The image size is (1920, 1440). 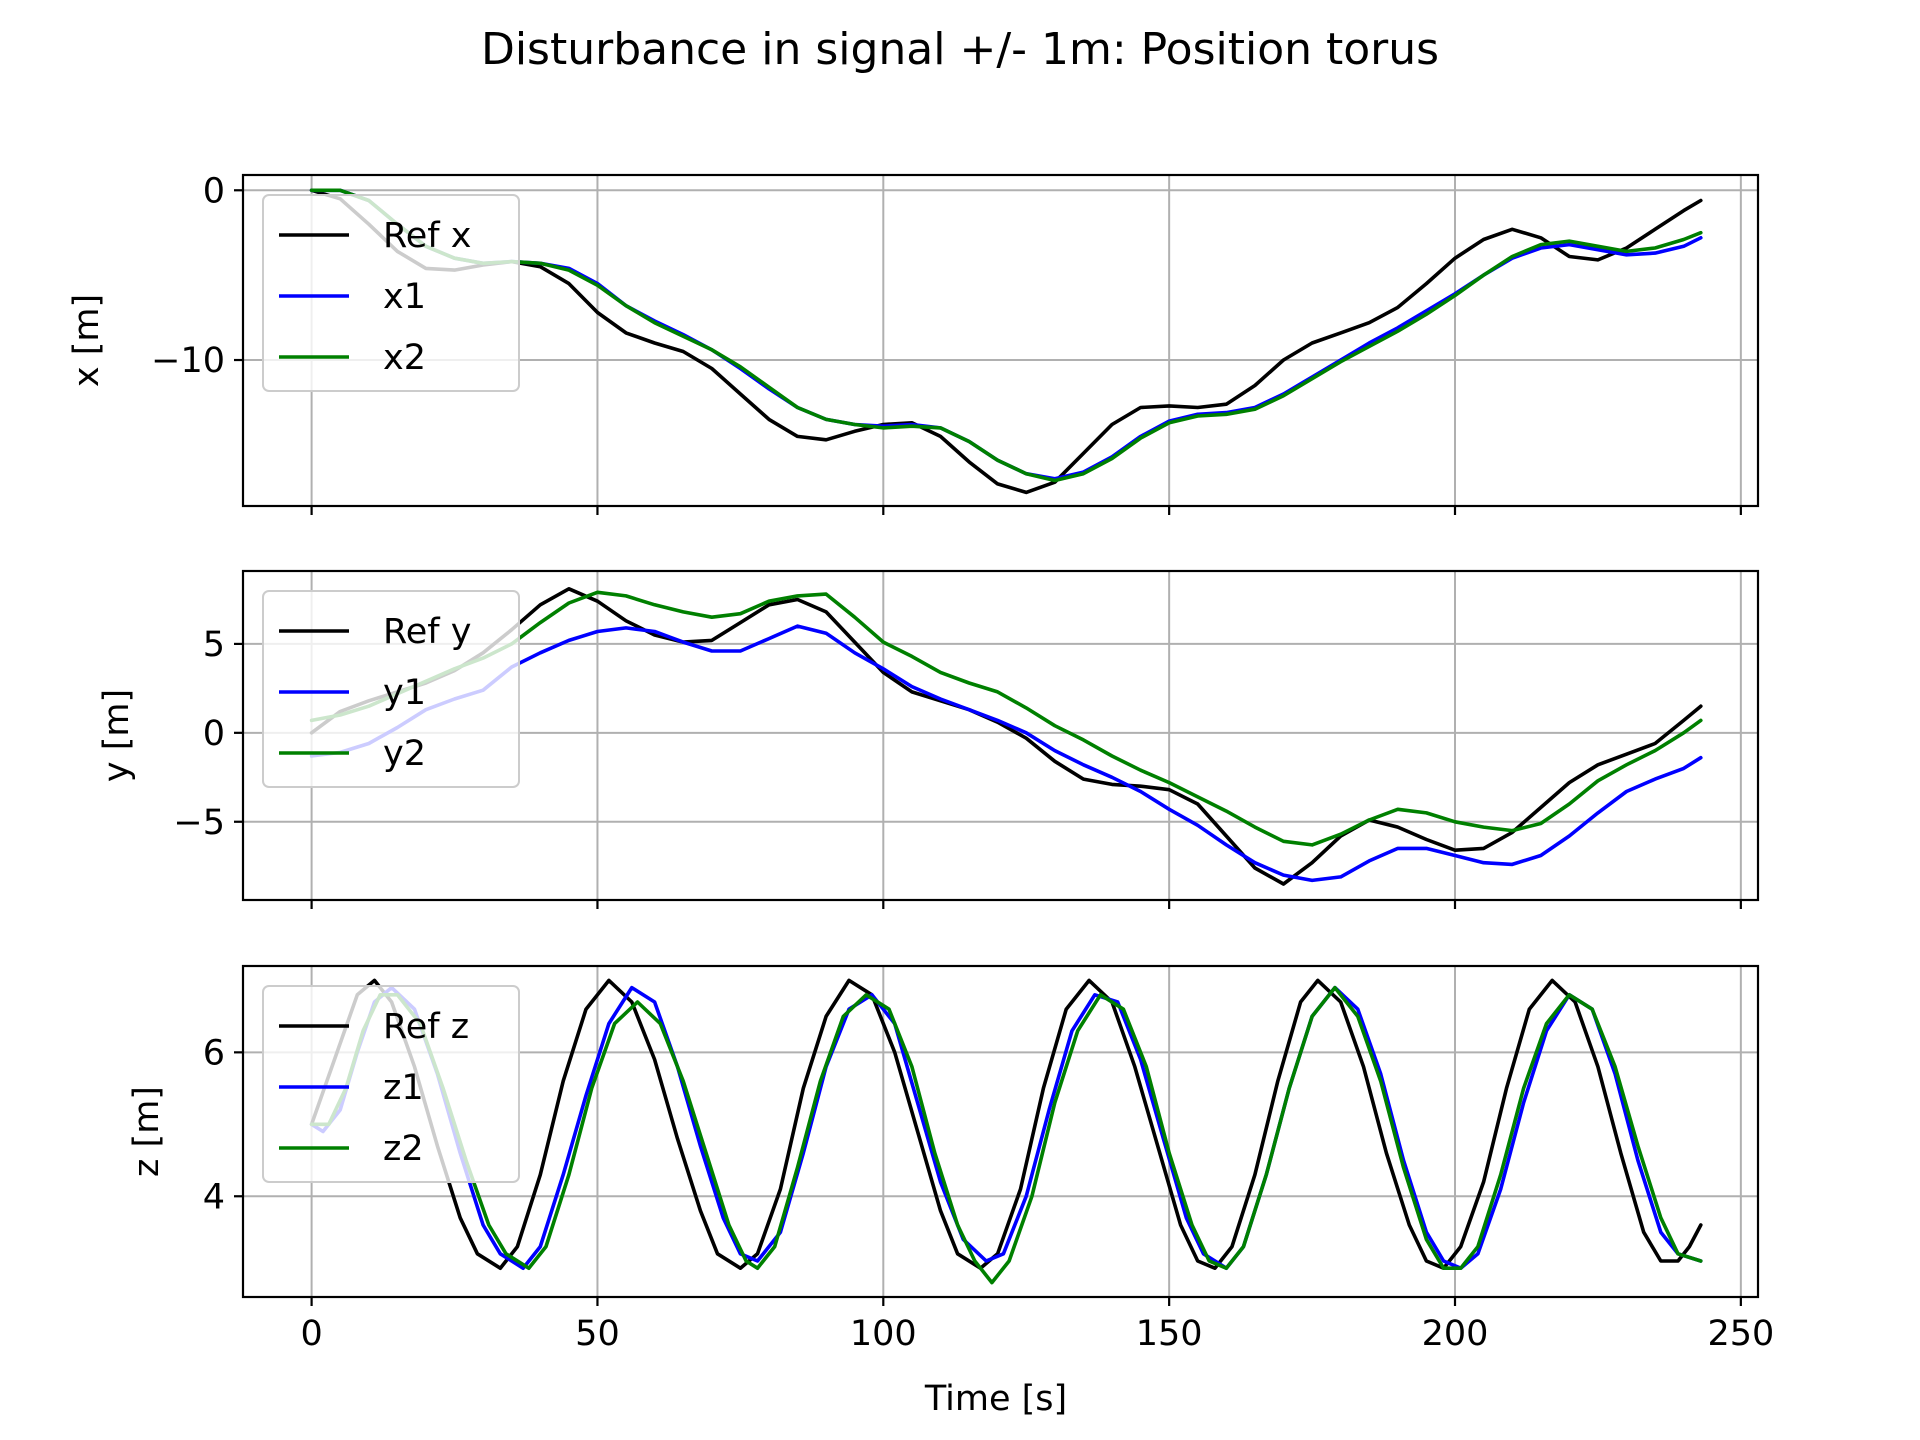 What do you see at coordinates (311, 1334) in the screenshot?
I see `x-tick-label: 0` at bounding box center [311, 1334].